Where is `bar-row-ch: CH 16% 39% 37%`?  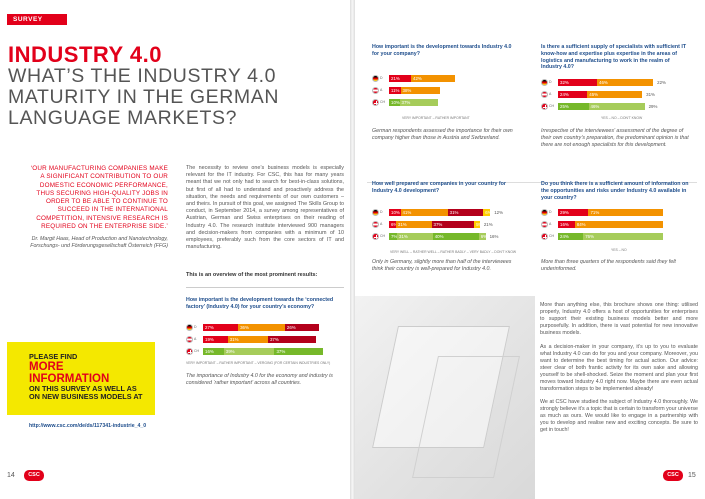
bar-row-ch: CH 16% 39% 37% is located at coordinates (266, 351).